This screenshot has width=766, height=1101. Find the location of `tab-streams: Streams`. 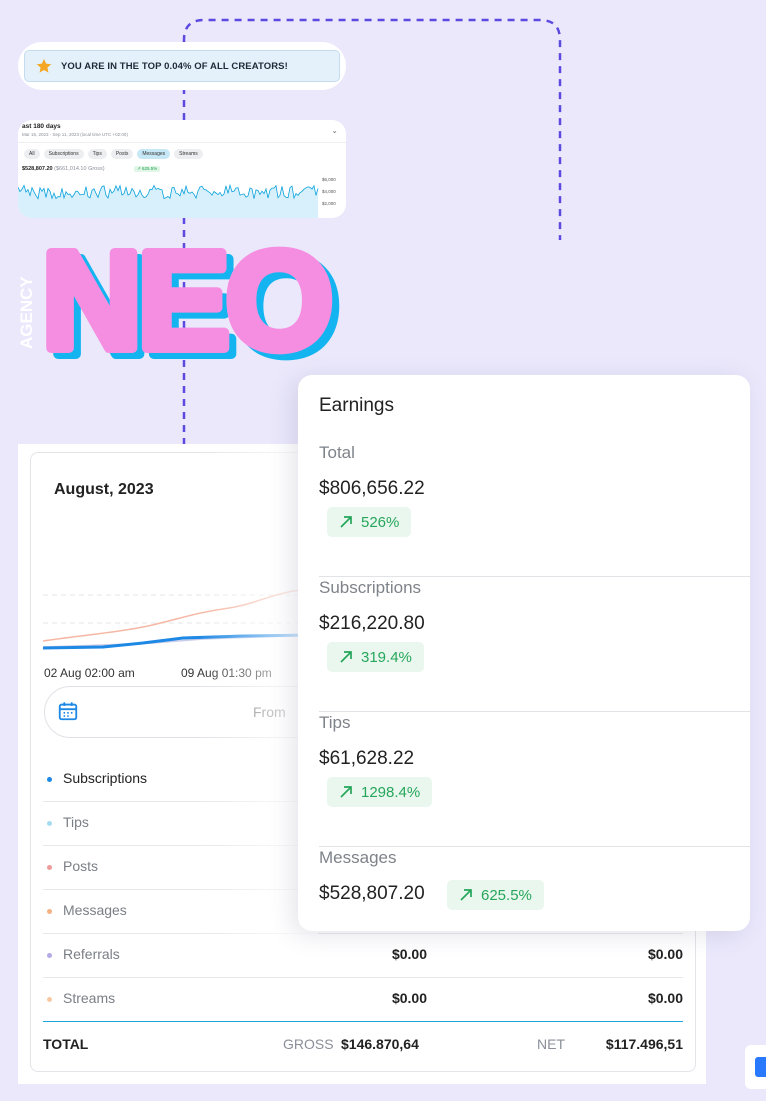

tab-streams: Streams is located at coordinates (188, 154).